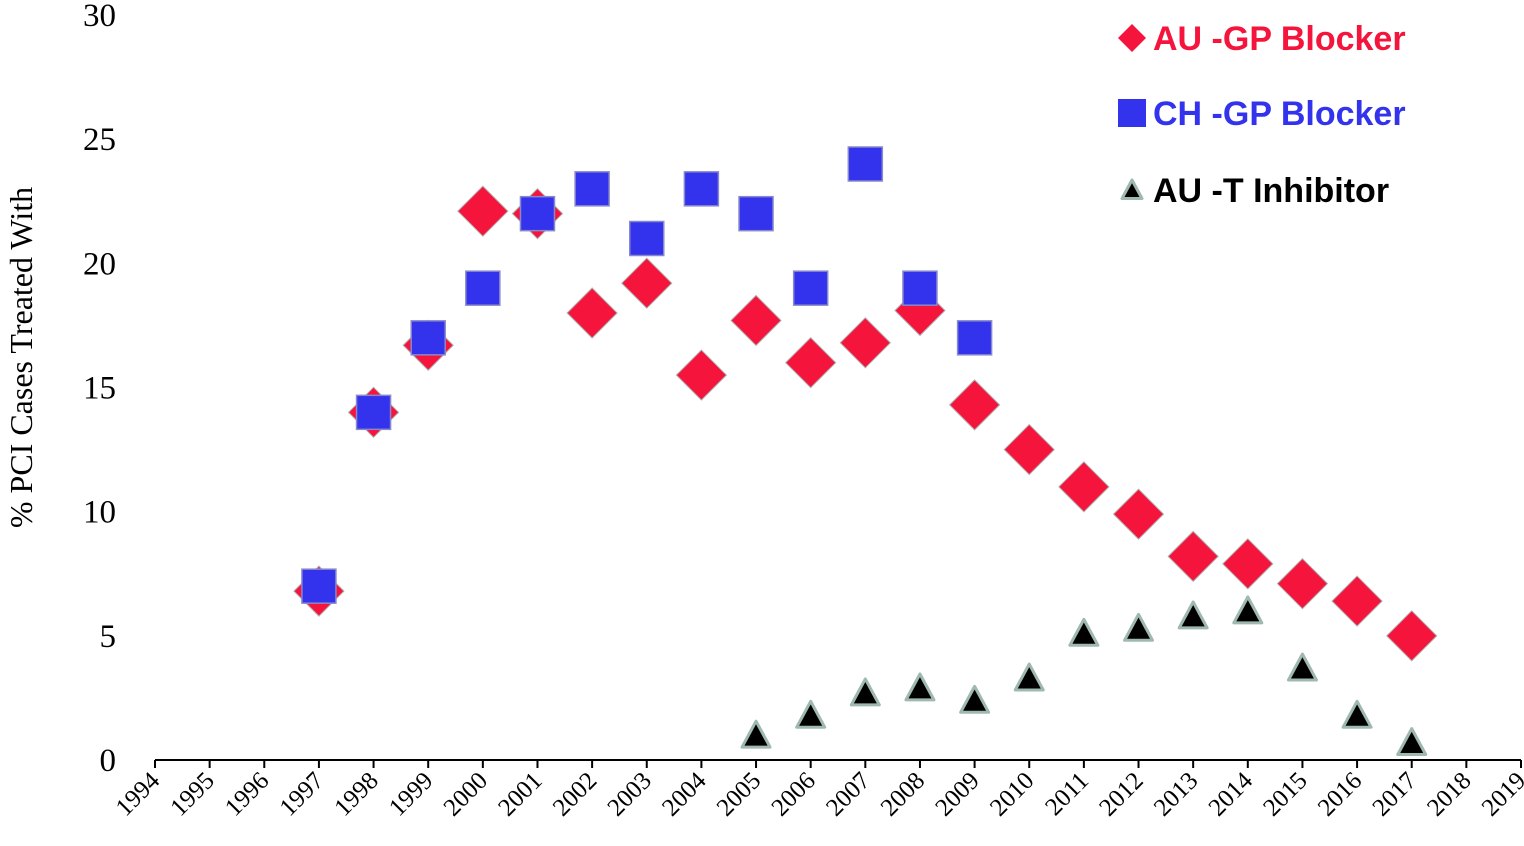 The height and width of the screenshot is (846, 1524). Describe the element at coordinates (411, 794) in the screenshot. I see `x-tick-label: 1999` at that location.